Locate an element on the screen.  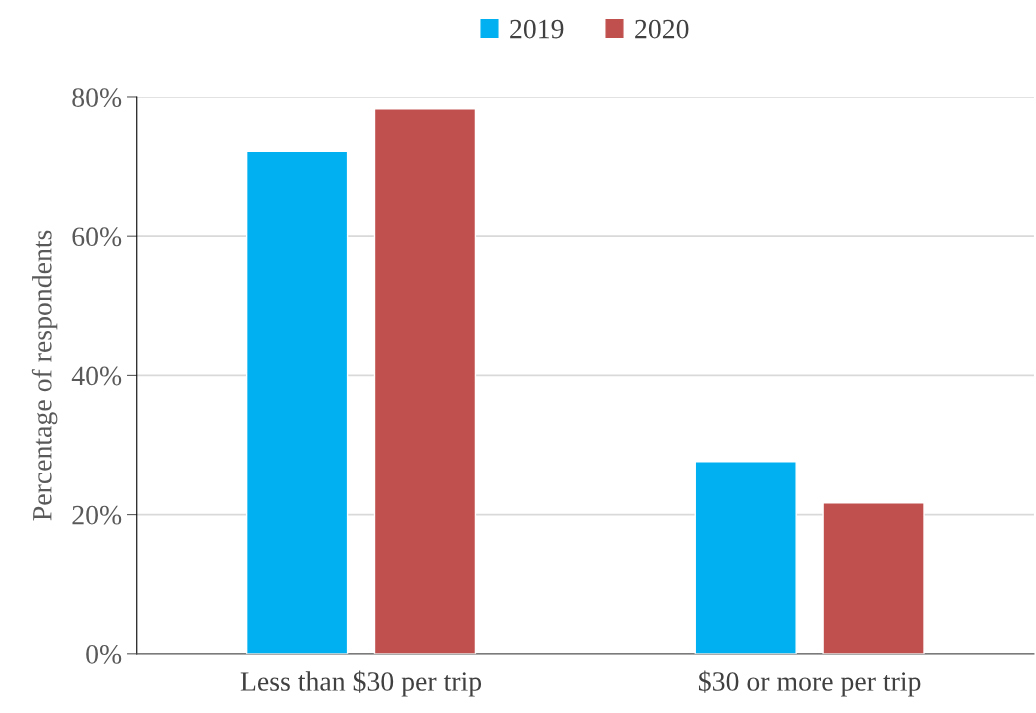
legend-label: 2020 is located at coordinates (662, 29).